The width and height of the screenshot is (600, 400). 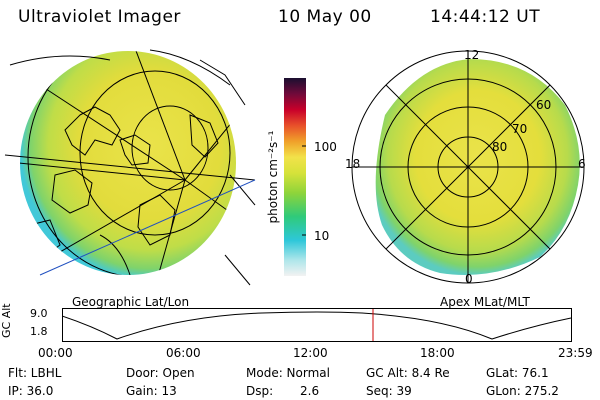 What do you see at coordinates (517, 373) in the screenshot?
I see `geo-latitude-status: GLat: 76.1` at bounding box center [517, 373].